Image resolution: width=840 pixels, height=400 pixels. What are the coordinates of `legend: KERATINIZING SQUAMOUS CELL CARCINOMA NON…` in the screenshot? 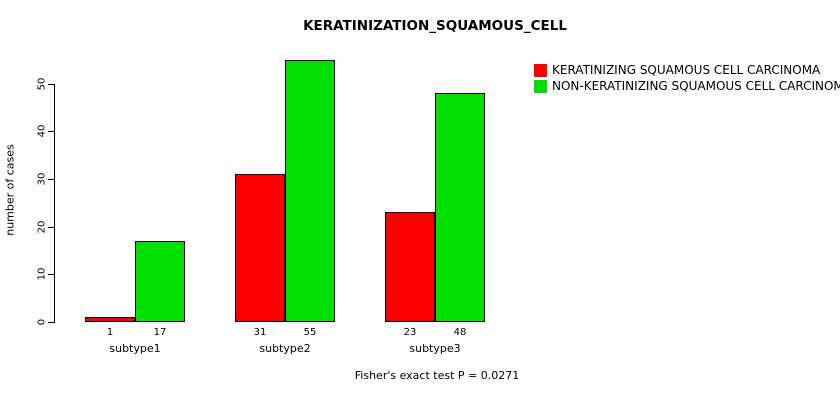 It's located at (687, 78).